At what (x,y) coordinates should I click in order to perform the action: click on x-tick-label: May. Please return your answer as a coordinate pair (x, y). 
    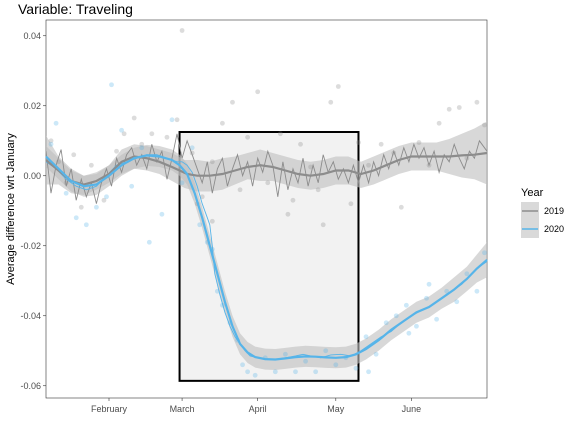
    Looking at the image, I should click on (336, 409).